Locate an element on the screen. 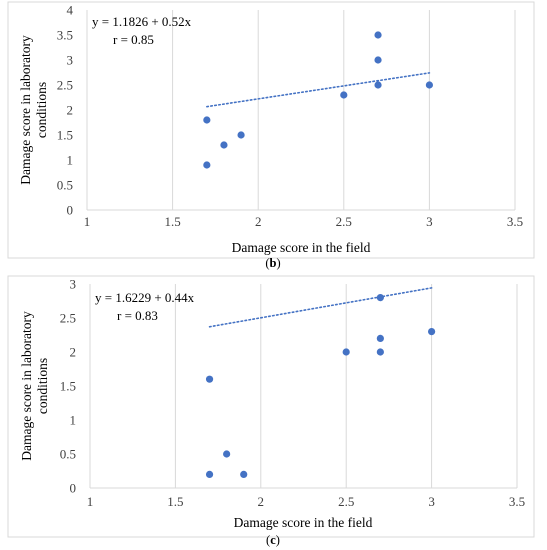 The image size is (547, 550). panel-label: (c) is located at coordinates (273, 540).